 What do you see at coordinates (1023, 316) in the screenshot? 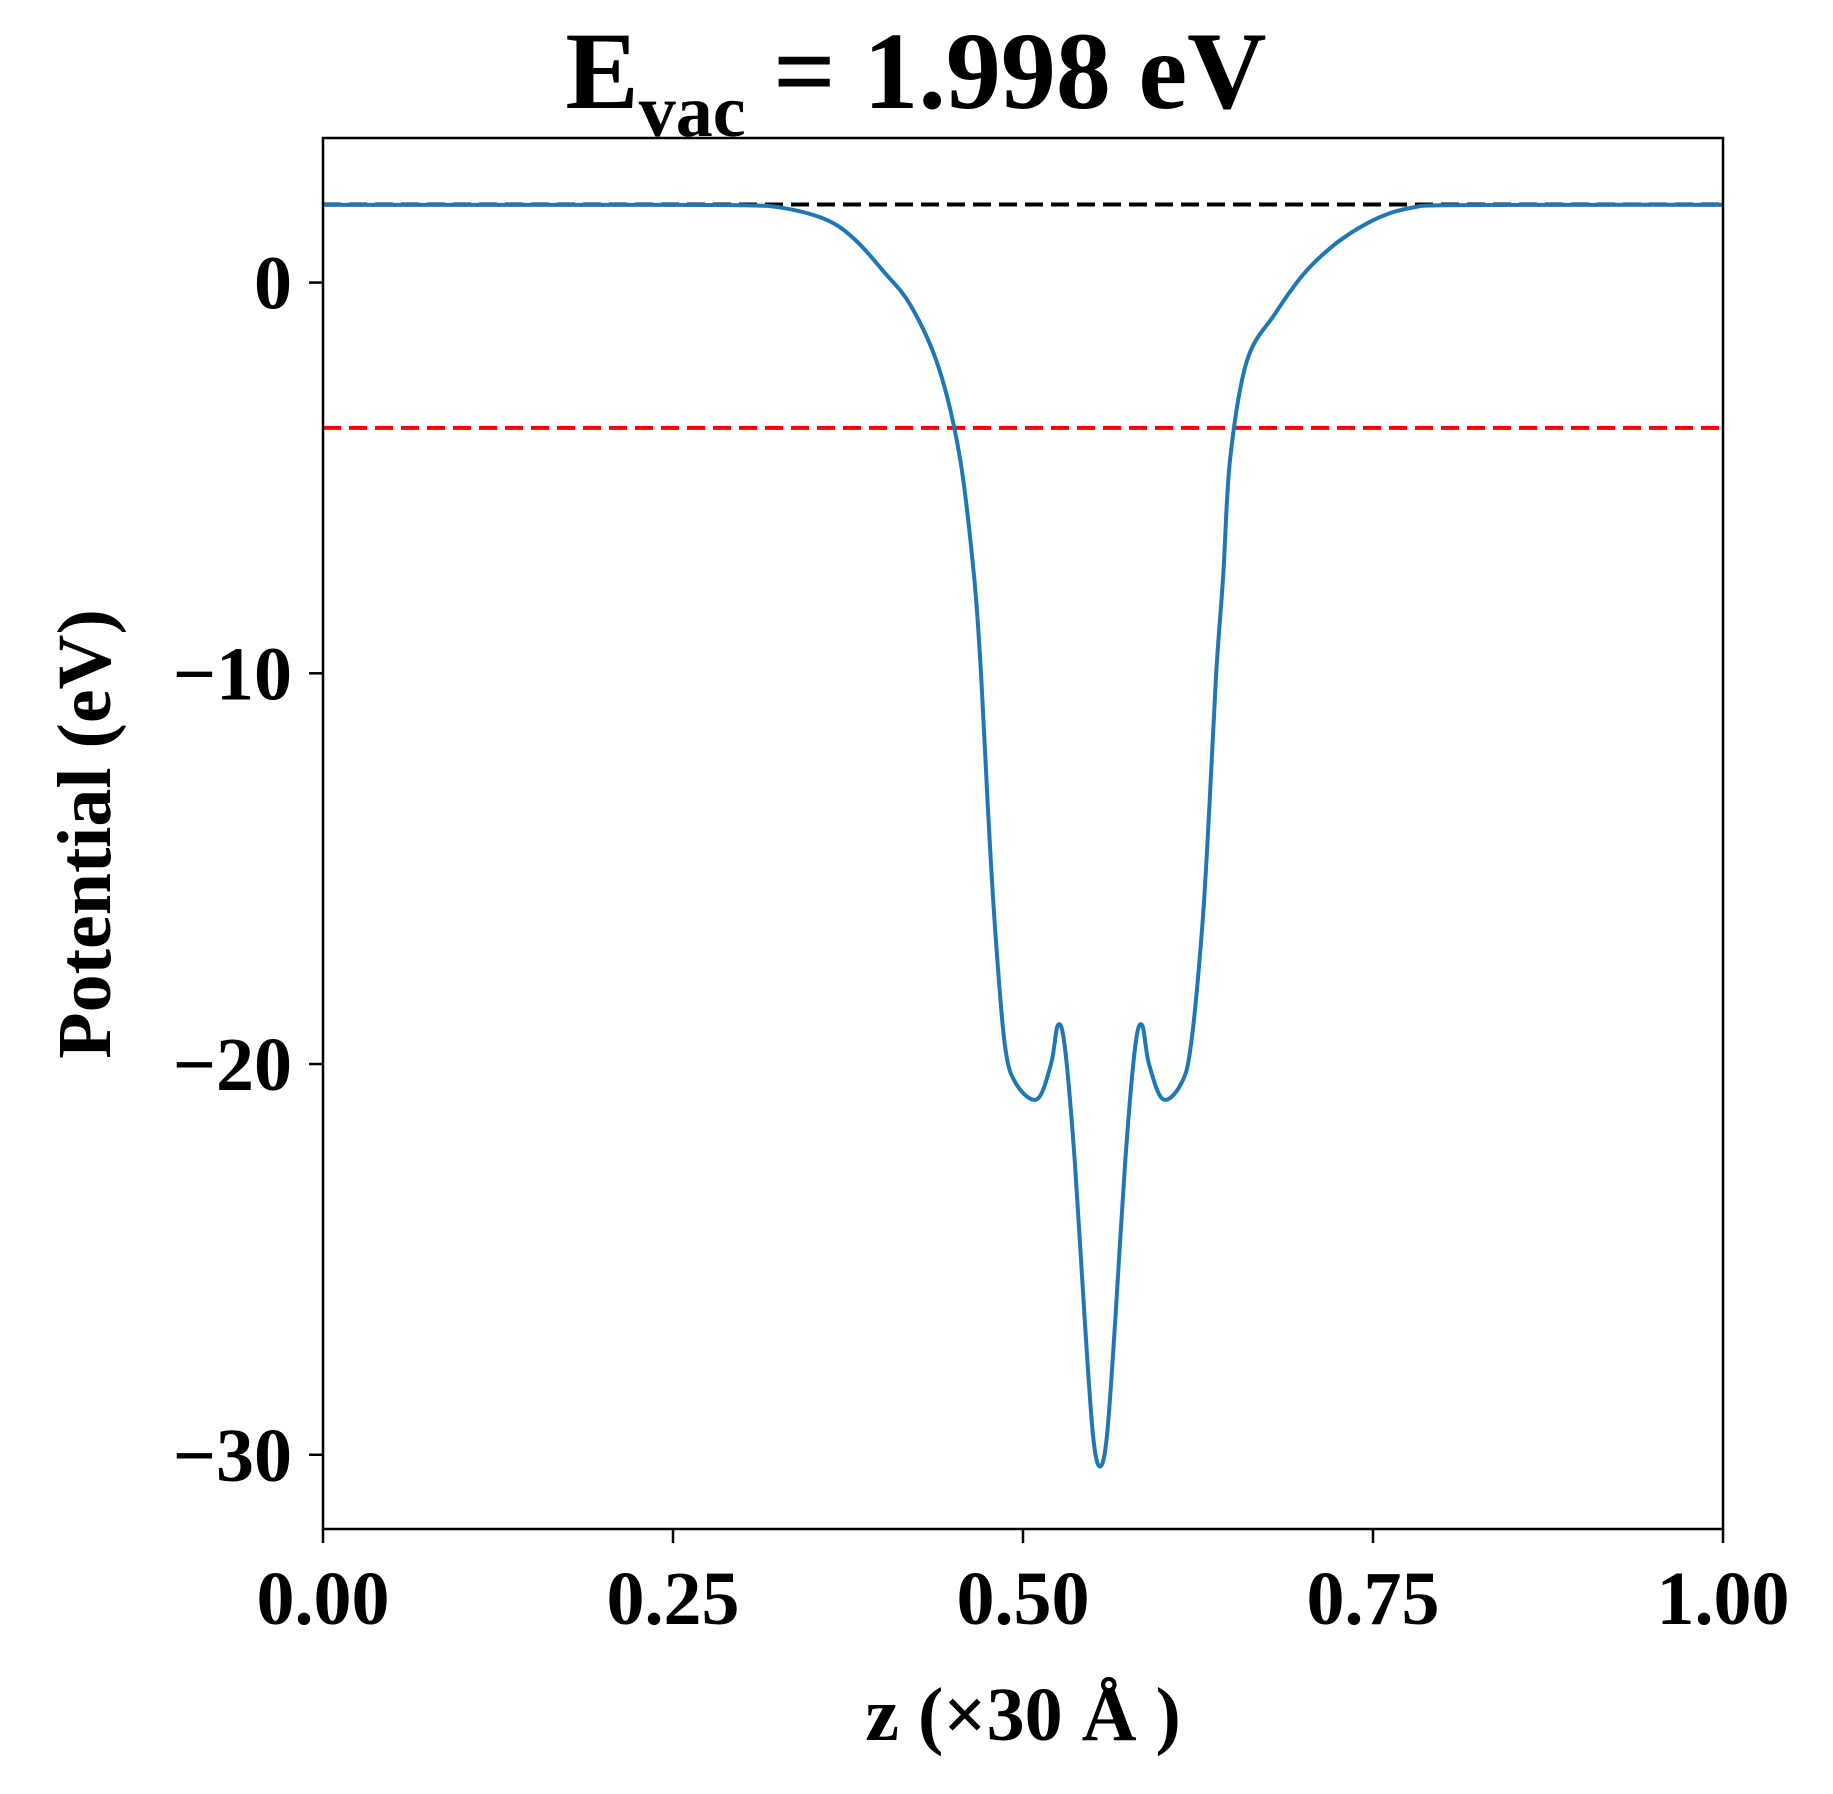
I see `reference-lines` at bounding box center [1023, 316].